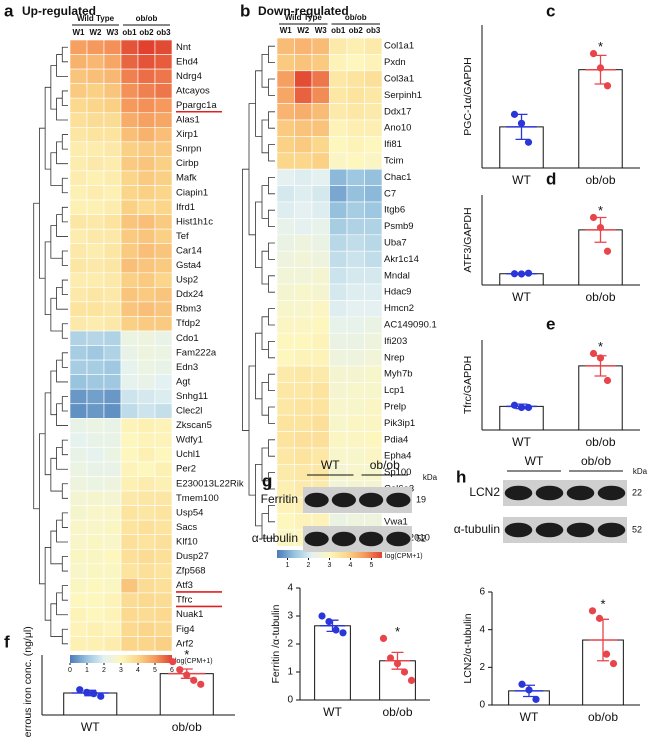  Describe the element at coordinates (397, 111) in the screenshot. I see `row-label: Ddx17` at that location.